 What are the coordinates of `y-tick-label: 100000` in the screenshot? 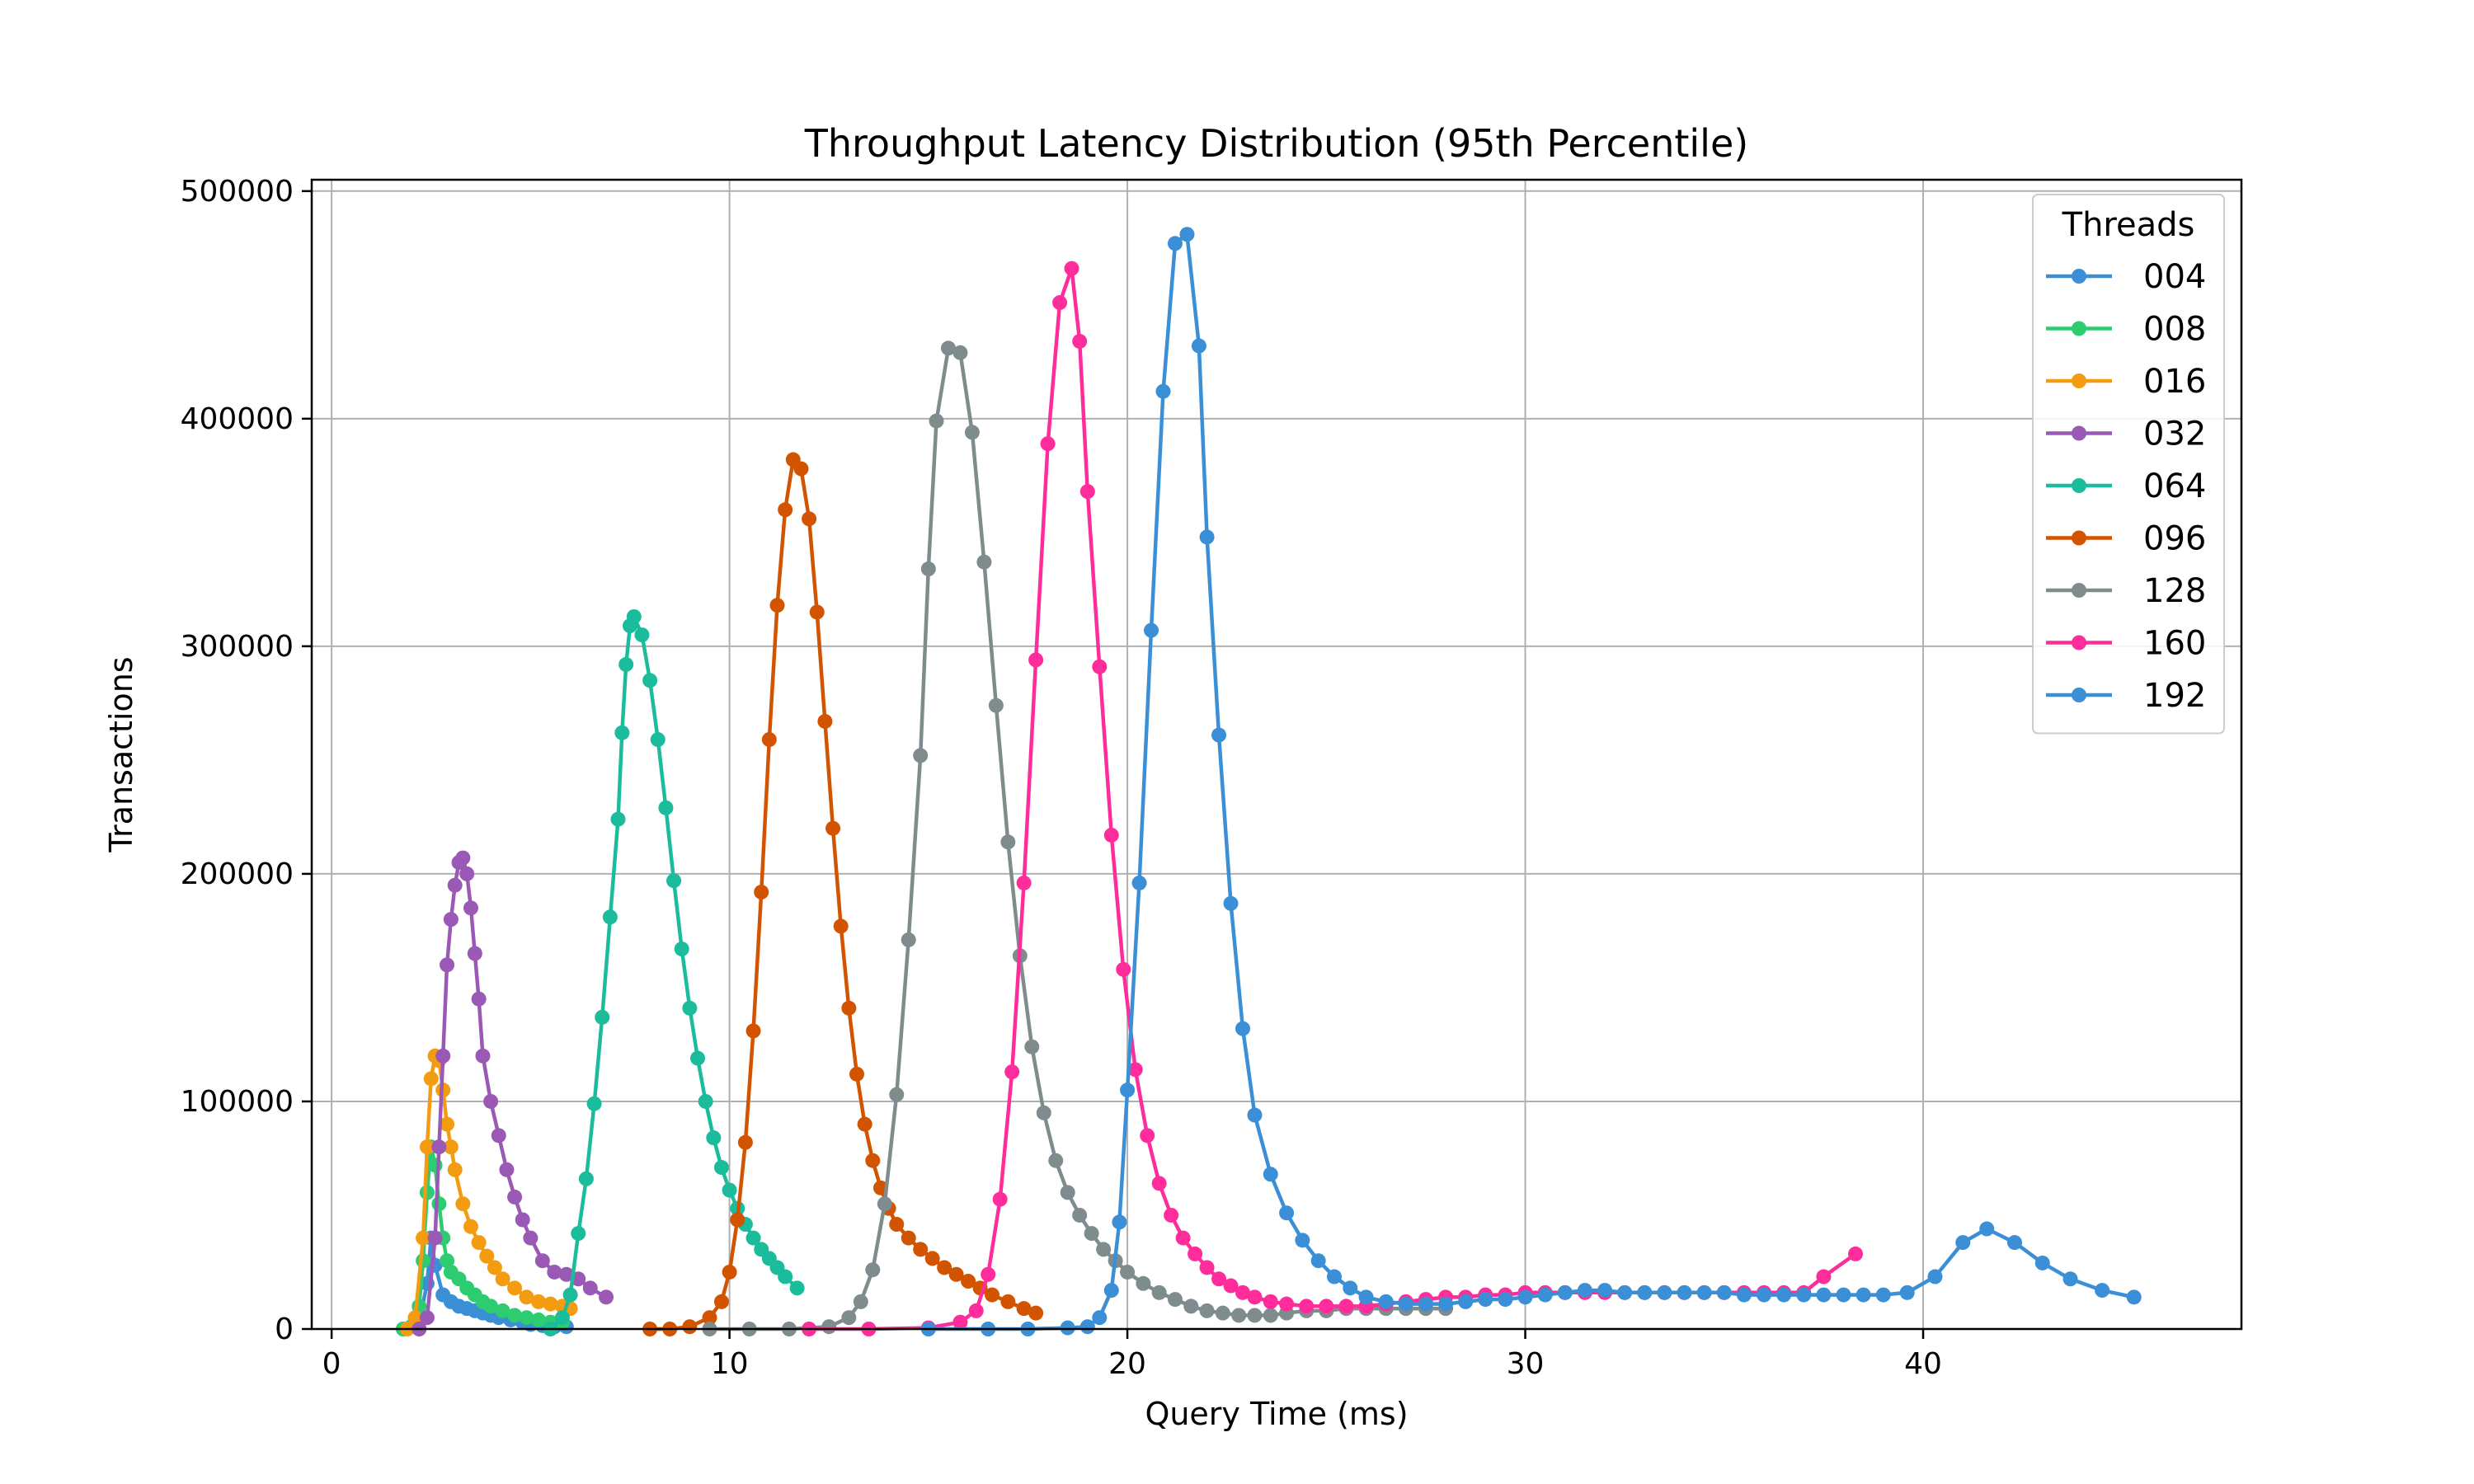 It's located at (237, 1102).